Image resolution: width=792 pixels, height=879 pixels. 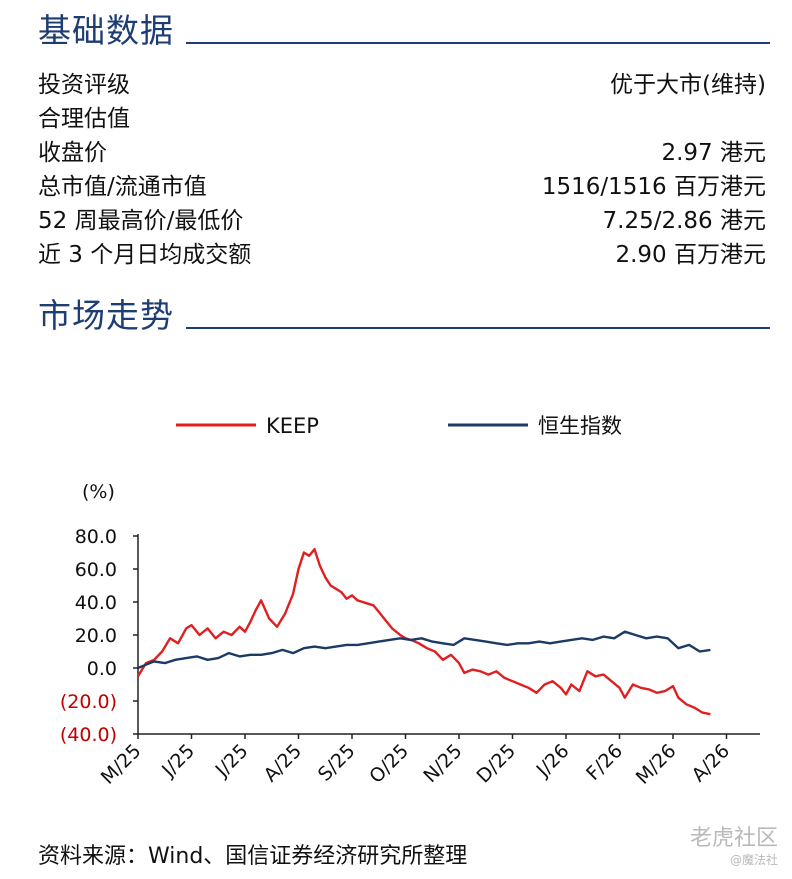 I want to click on watermark-primary: 老虎社区, so click(x=733, y=838).